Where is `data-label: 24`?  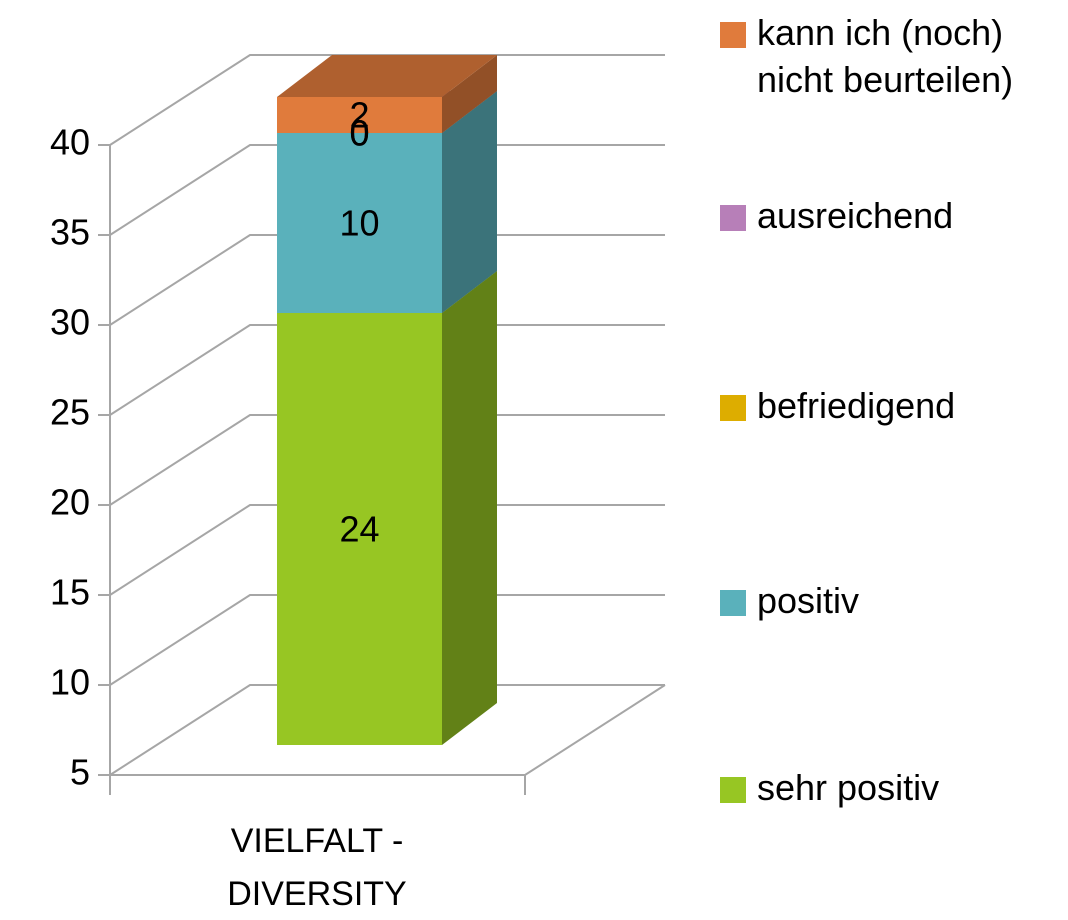
data-label: 24 is located at coordinates (359, 529).